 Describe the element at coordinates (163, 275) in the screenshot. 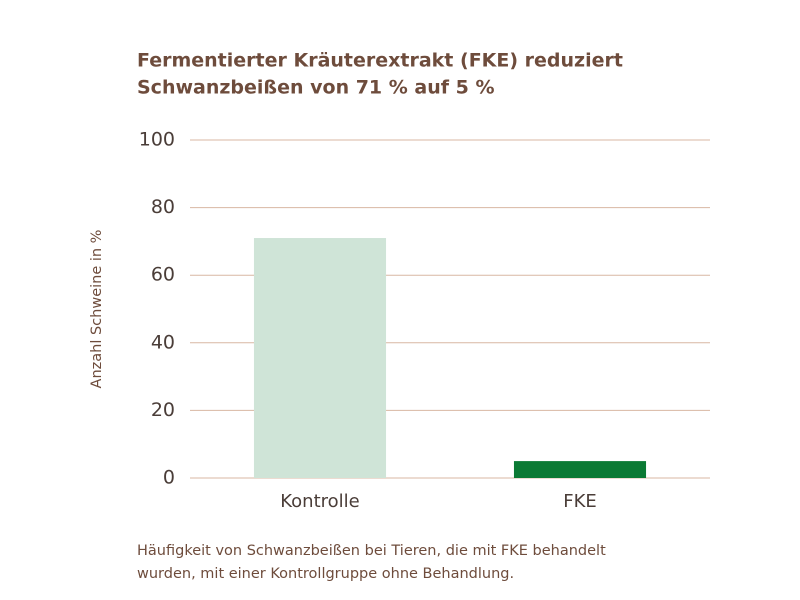

I see `y-tick-label: 60` at that location.